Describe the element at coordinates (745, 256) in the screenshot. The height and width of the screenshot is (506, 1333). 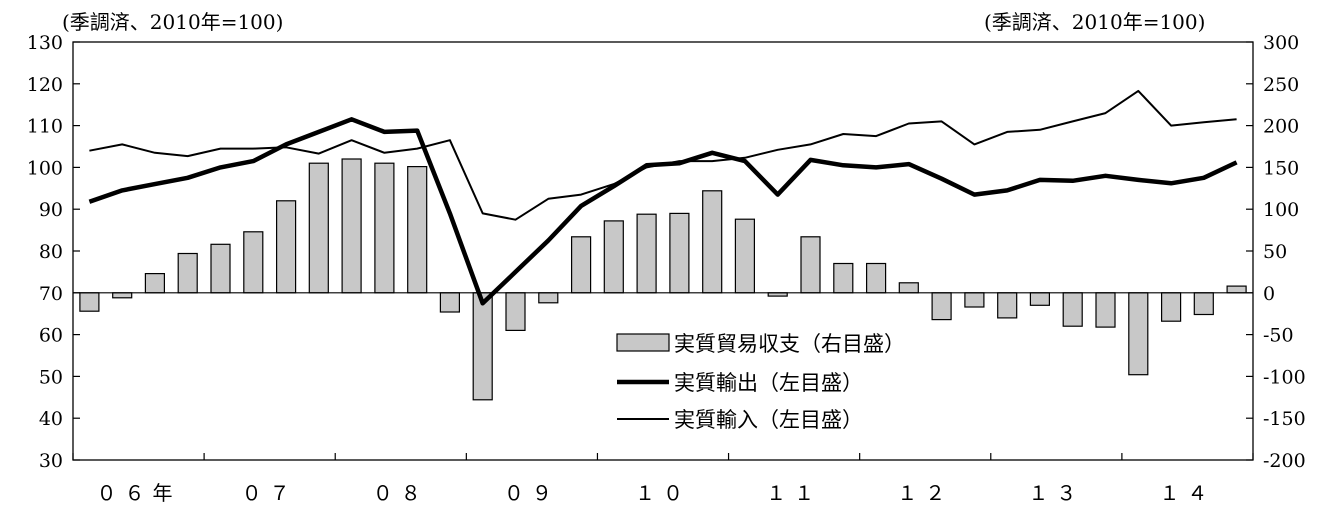
I see `bar-11Q1` at that location.